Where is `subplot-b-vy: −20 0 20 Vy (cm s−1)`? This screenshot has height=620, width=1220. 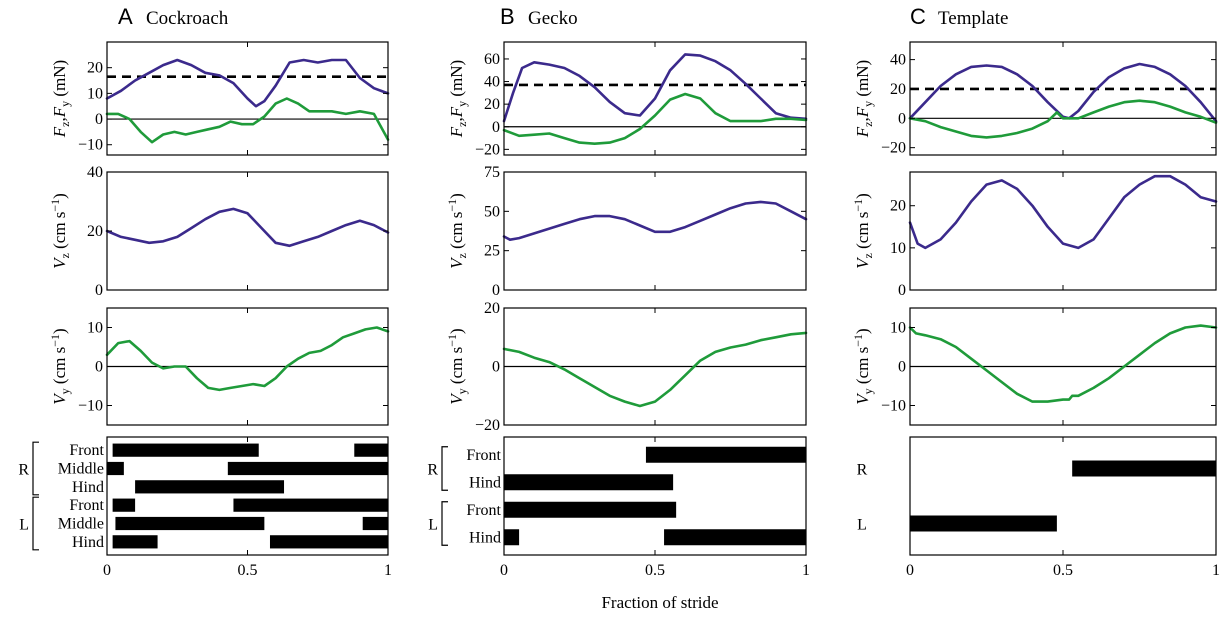 subplot-b-vy: −20 0 20 Vy (cm s−1) is located at coordinates (626, 367).